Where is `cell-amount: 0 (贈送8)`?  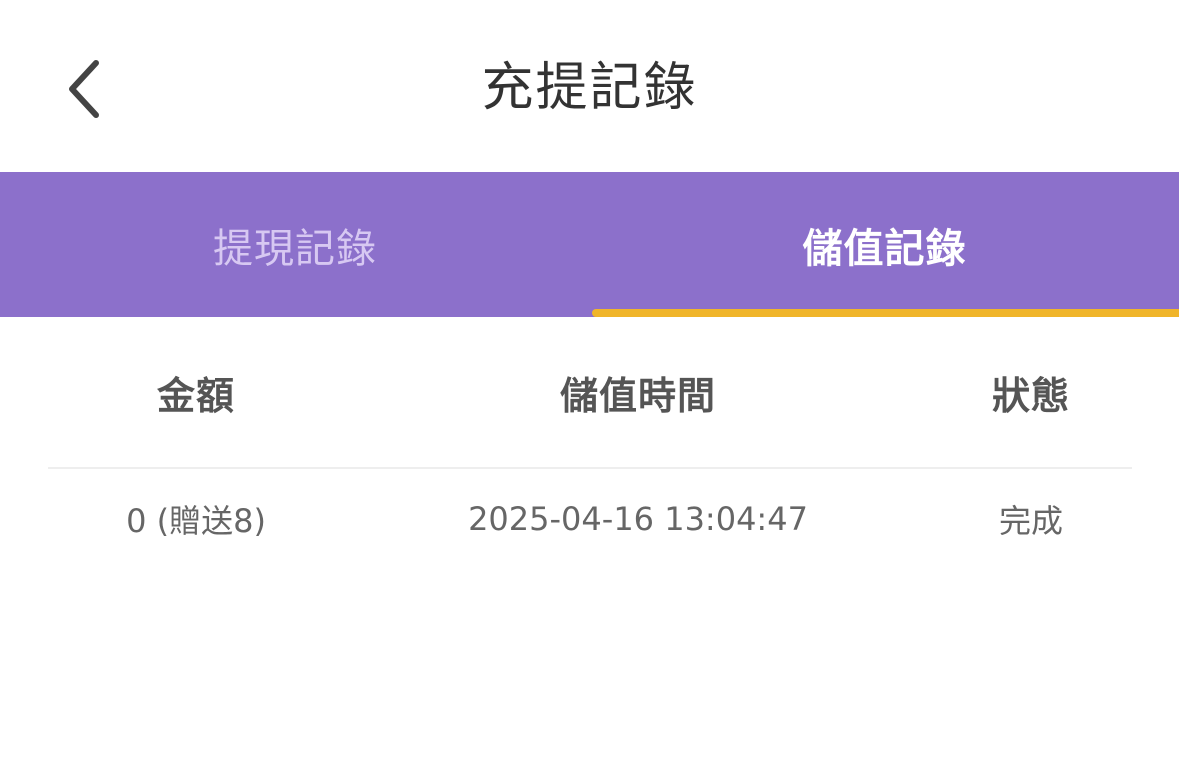 cell-amount: 0 (贈送8) is located at coordinates (196, 521).